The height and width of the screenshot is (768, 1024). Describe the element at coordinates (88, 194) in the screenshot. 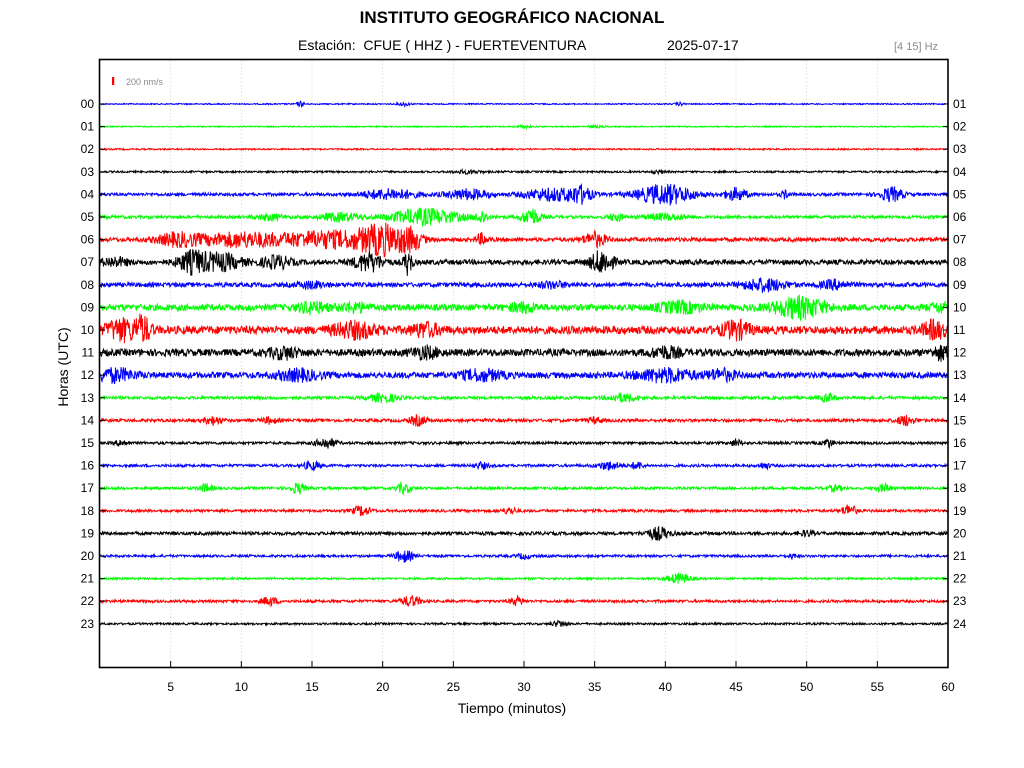

I see `hour-label-left: 04` at that location.